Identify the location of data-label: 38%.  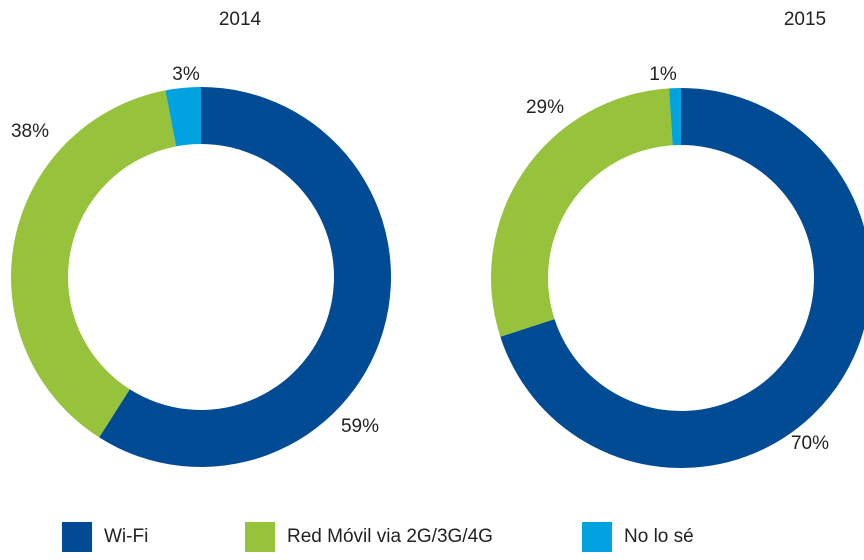
(30, 131).